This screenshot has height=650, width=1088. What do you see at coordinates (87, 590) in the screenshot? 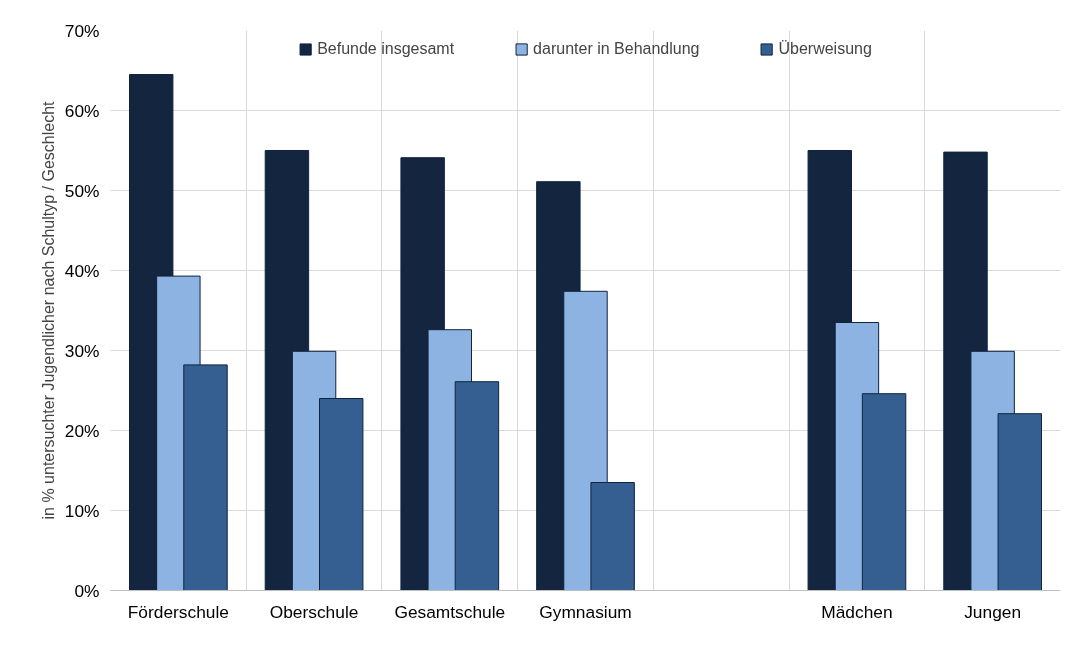
I see `y-tick-label: 0%` at bounding box center [87, 590].